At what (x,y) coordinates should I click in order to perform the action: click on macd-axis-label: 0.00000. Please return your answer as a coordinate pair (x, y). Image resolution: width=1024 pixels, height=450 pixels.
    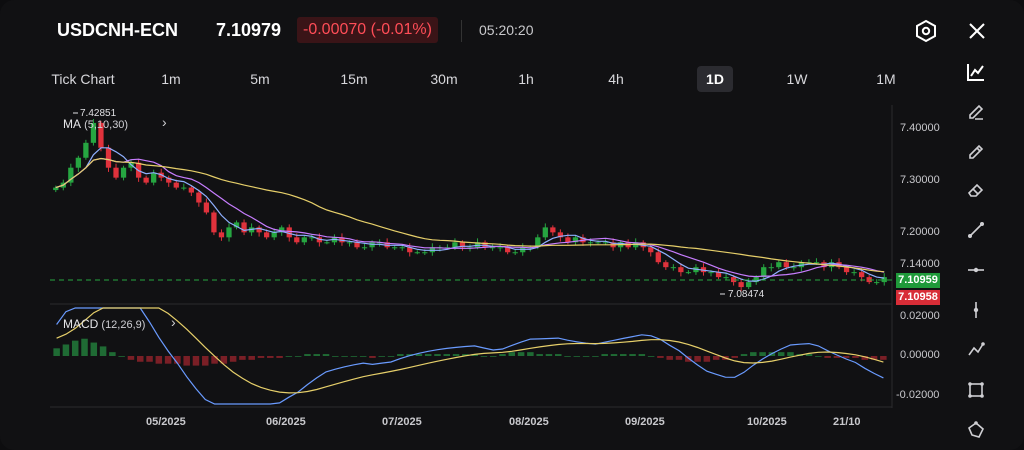
    Looking at the image, I should click on (920, 355).